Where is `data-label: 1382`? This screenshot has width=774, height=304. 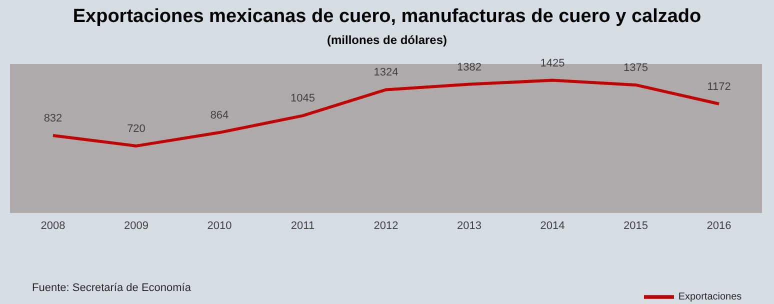
data-label: 1382 is located at coordinates (469, 67).